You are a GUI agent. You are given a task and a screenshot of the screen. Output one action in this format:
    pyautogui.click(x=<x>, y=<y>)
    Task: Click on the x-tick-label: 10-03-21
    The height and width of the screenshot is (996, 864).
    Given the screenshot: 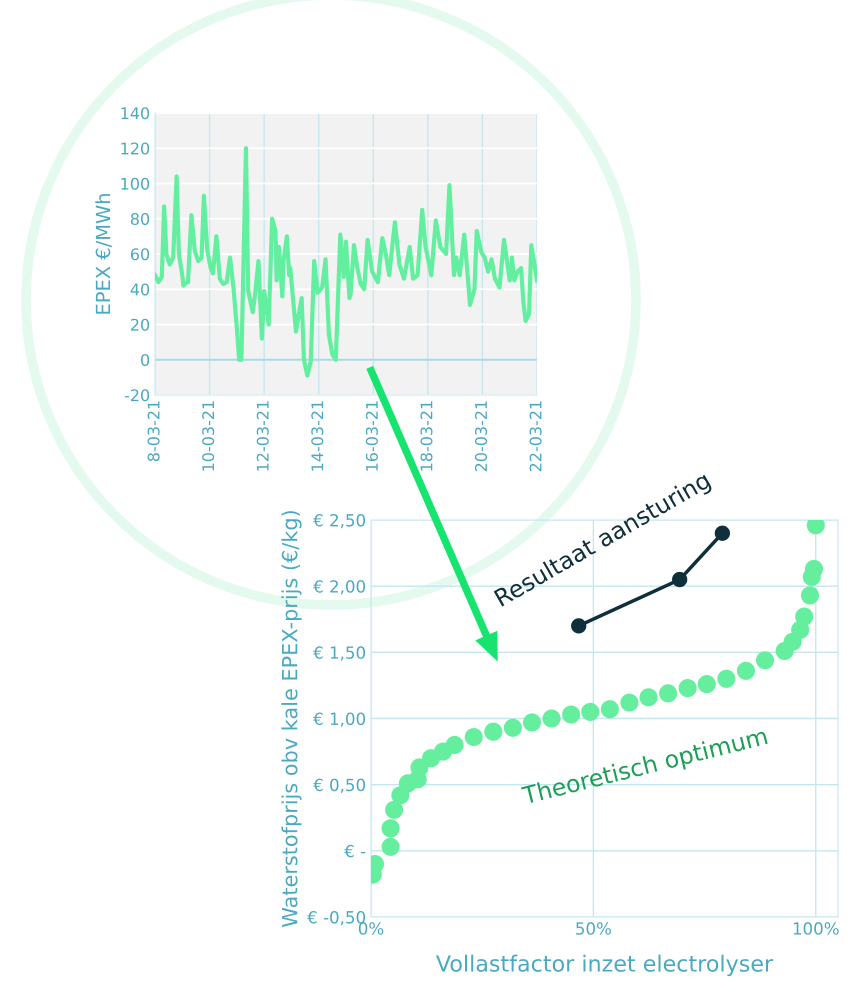 What is the action you would take?
    pyautogui.click(x=208, y=436)
    